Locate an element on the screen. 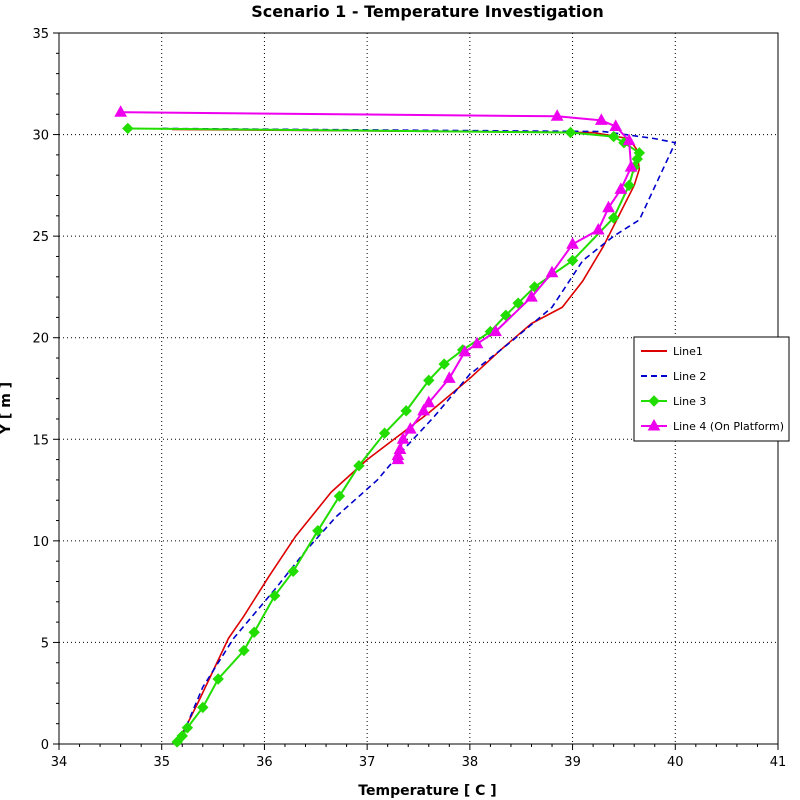 Image resolution: width=800 pixels, height=800 pixels. legend-label: Line 2 is located at coordinates (689, 376).